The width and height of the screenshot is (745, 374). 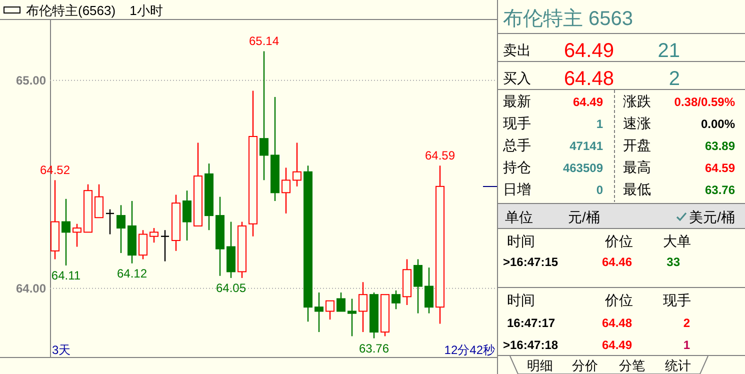 I want to click on text: >16:47:15, so click(x=530, y=262).